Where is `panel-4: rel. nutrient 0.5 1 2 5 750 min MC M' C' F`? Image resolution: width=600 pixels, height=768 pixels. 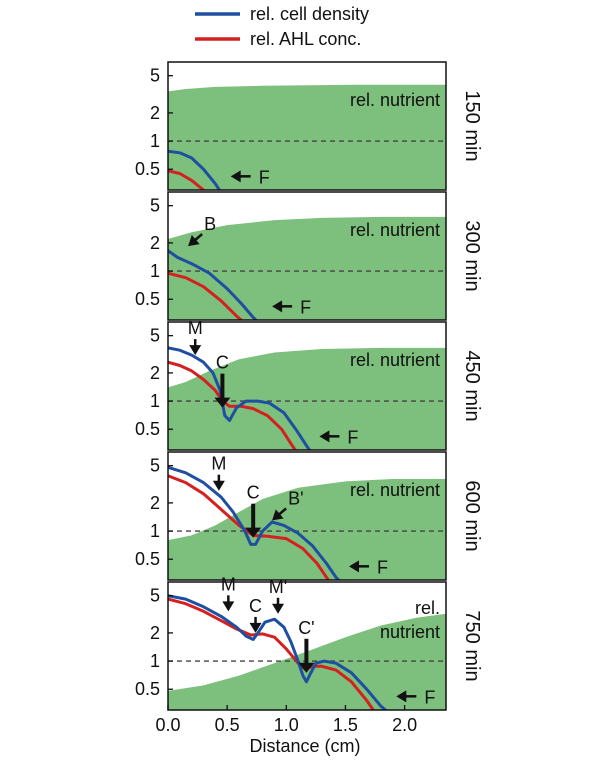 panel-4: rel. nutrient 0.5 1 2 5 750 min MC M' C' F is located at coordinates (309, 642).